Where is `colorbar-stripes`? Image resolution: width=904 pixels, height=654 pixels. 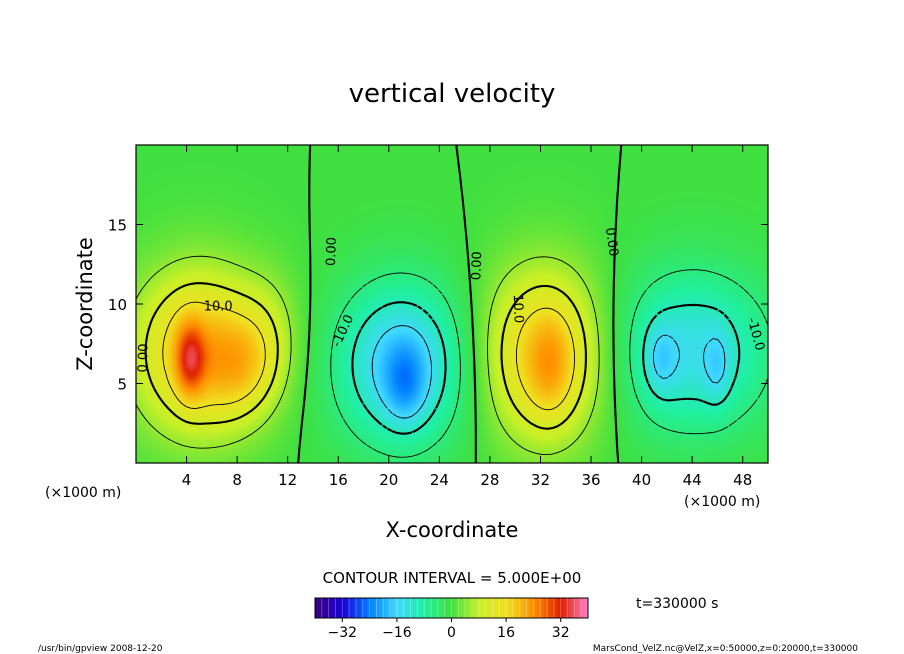
colorbar-stripes is located at coordinates (451, 608).